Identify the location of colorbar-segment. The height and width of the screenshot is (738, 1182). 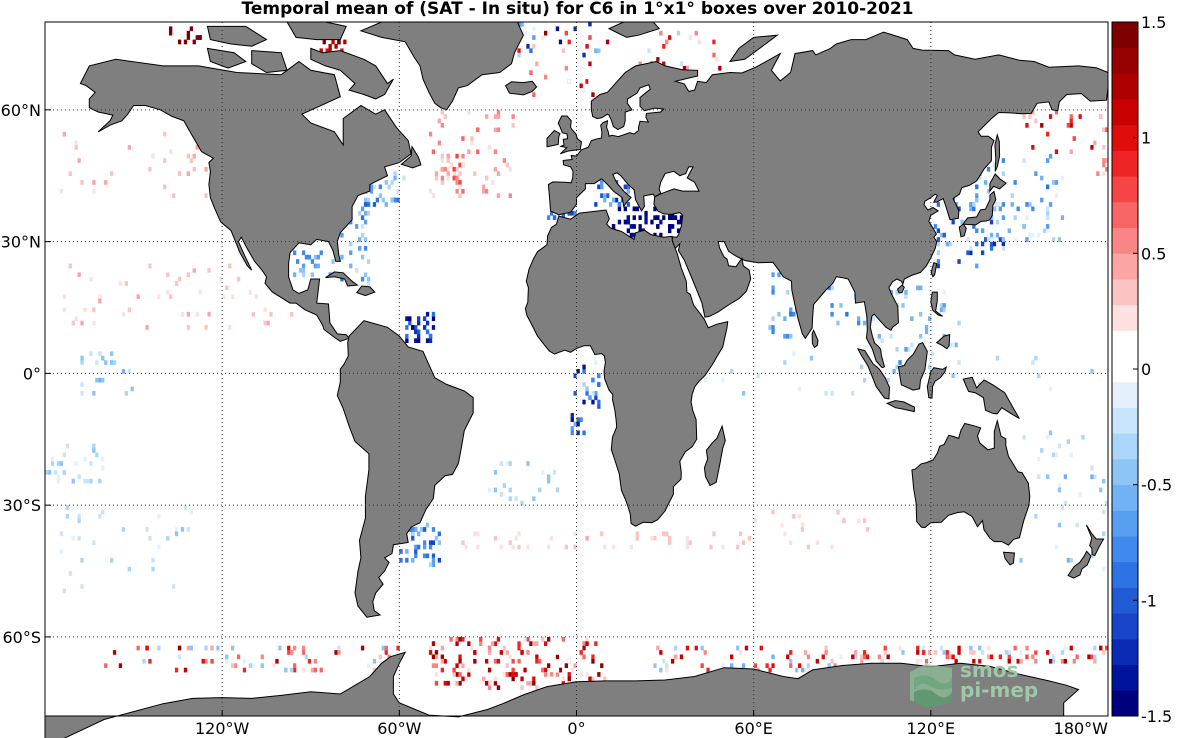
(1125, 35).